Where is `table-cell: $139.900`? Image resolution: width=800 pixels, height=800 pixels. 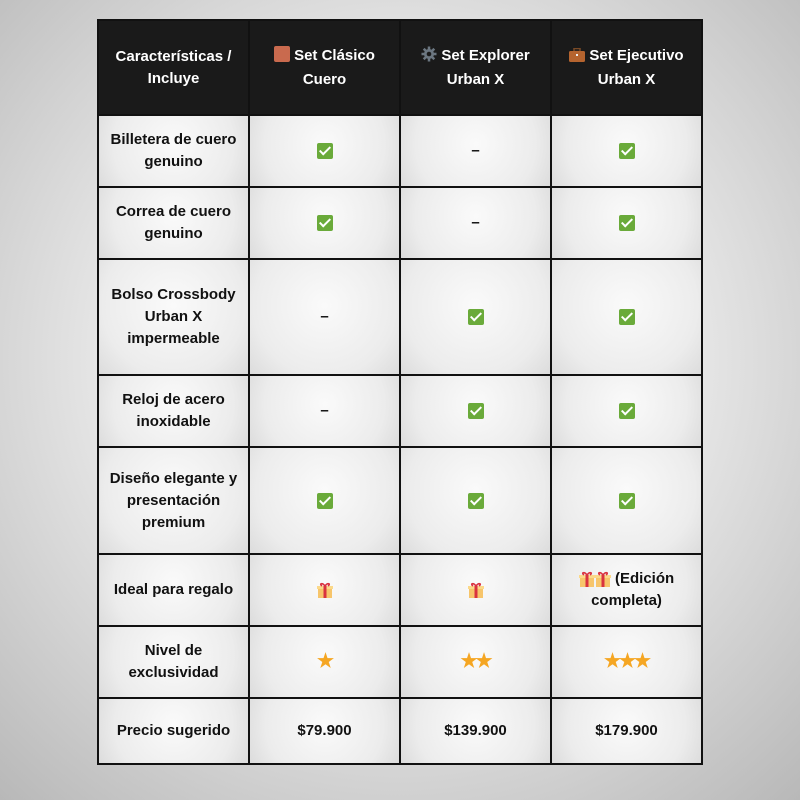
table-cell: $139.900 is located at coordinates (475, 731).